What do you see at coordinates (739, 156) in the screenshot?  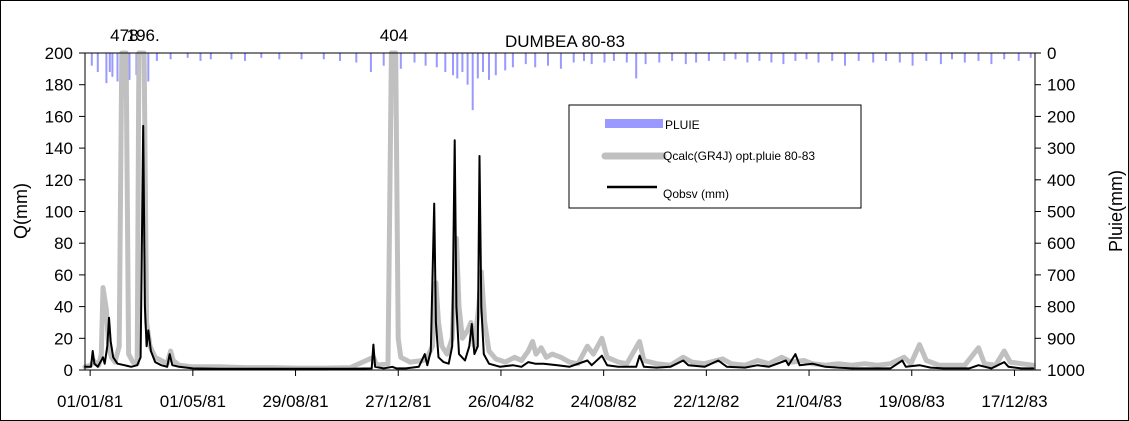 I see `legend-label-qcalc: Qcalc(GR4J) opt.pluie 80-83` at bounding box center [739, 156].